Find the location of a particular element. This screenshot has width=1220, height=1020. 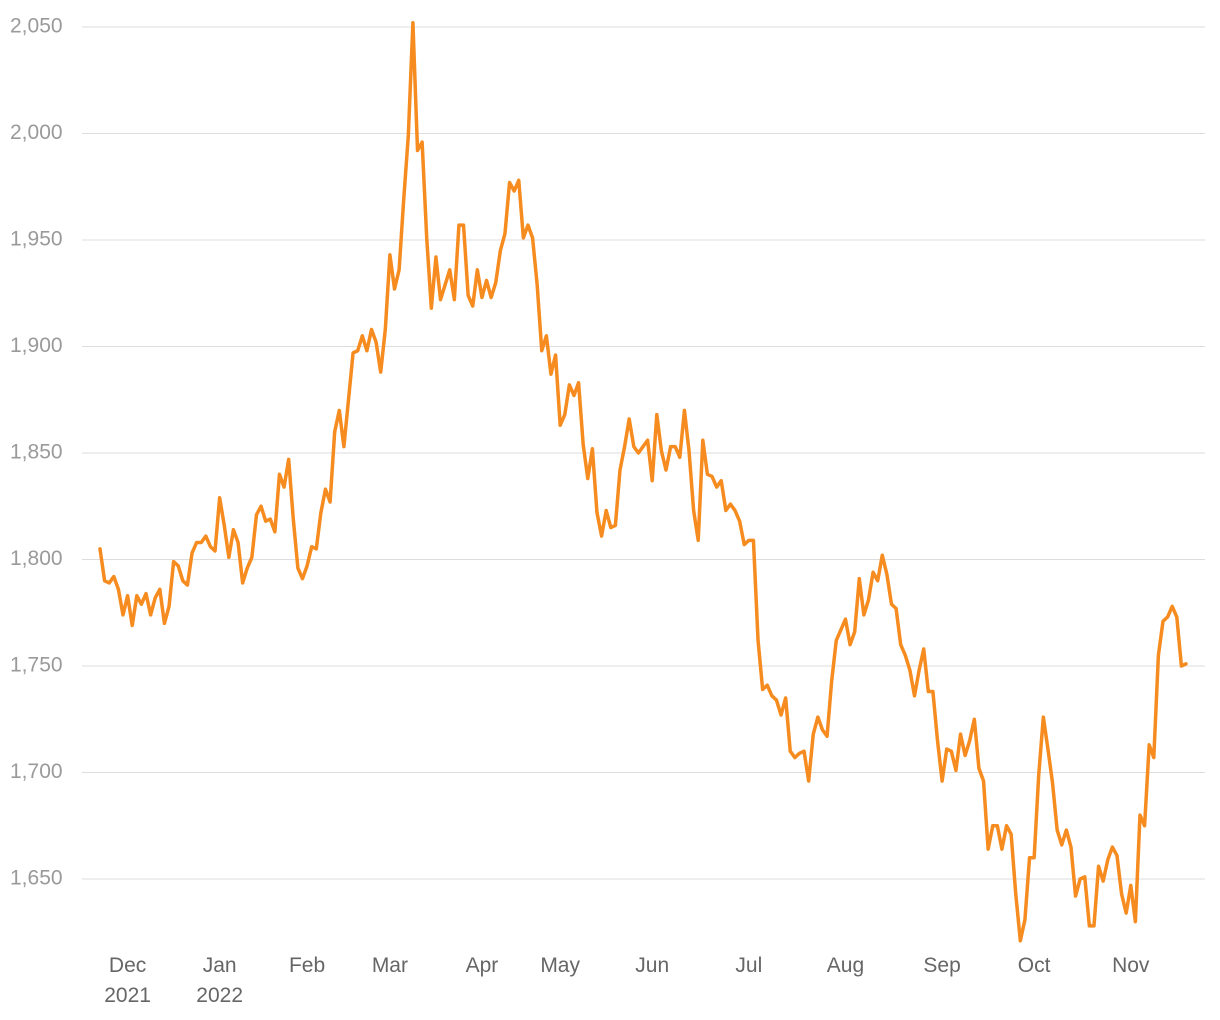

x-tick-label: Dec 2021 is located at coordinates (127, 980).